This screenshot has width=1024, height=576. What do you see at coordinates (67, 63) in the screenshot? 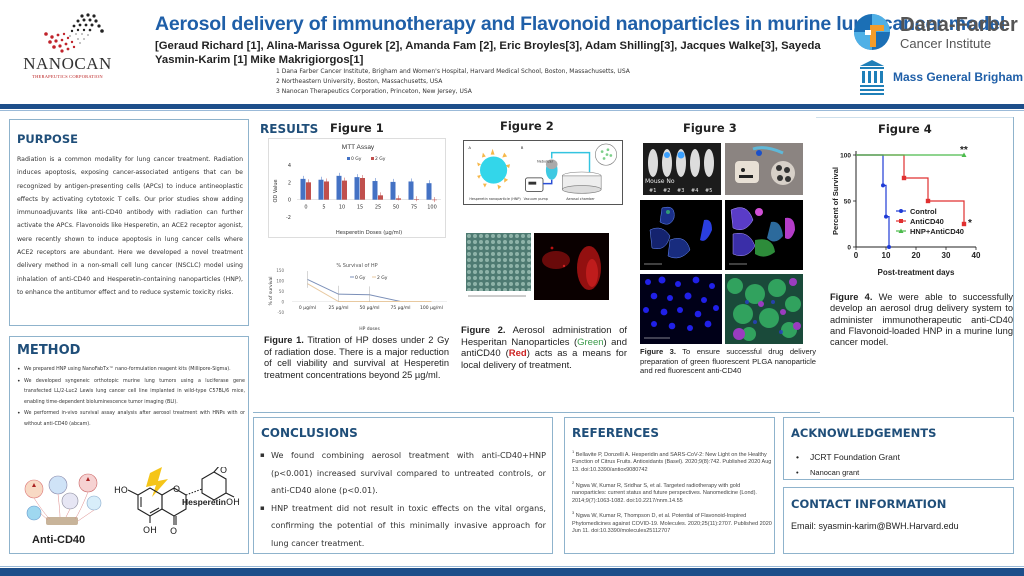
I see `nanocan-name: NANOCAN` at bounding box center [67, 63].